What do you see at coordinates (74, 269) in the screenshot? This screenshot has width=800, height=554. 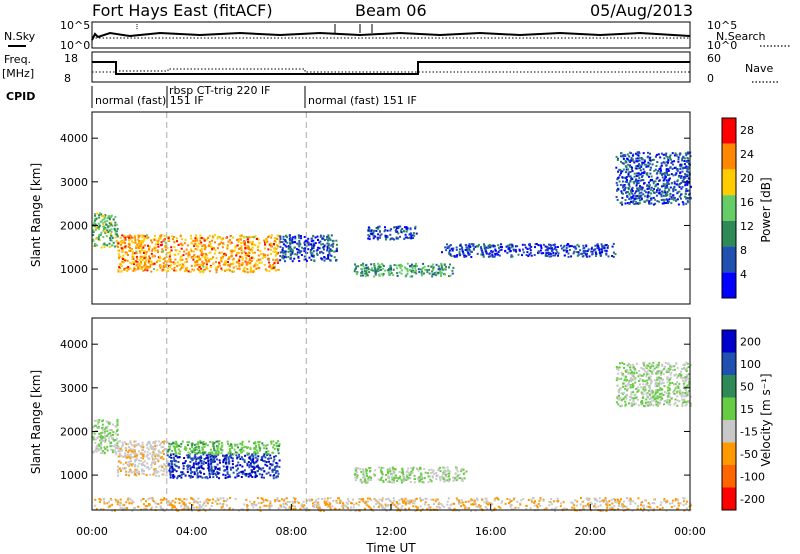 I see `power-y-tick-label: 1000` at bounding box center [74, 269].